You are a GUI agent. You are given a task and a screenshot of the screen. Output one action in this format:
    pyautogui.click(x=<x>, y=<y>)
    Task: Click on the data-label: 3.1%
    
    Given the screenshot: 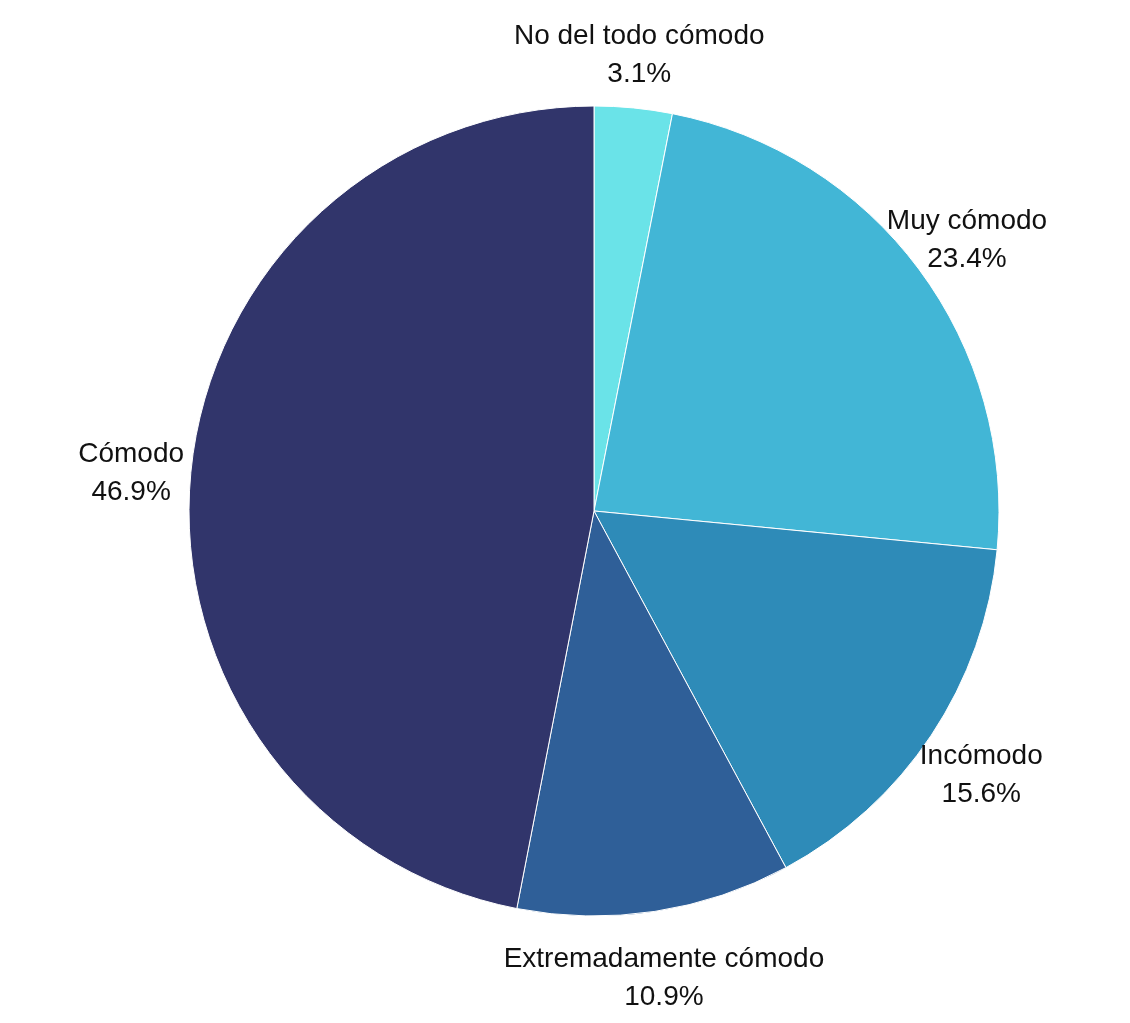 What is the action you would take?
    pyautogui.click(x=639, y=73)
    